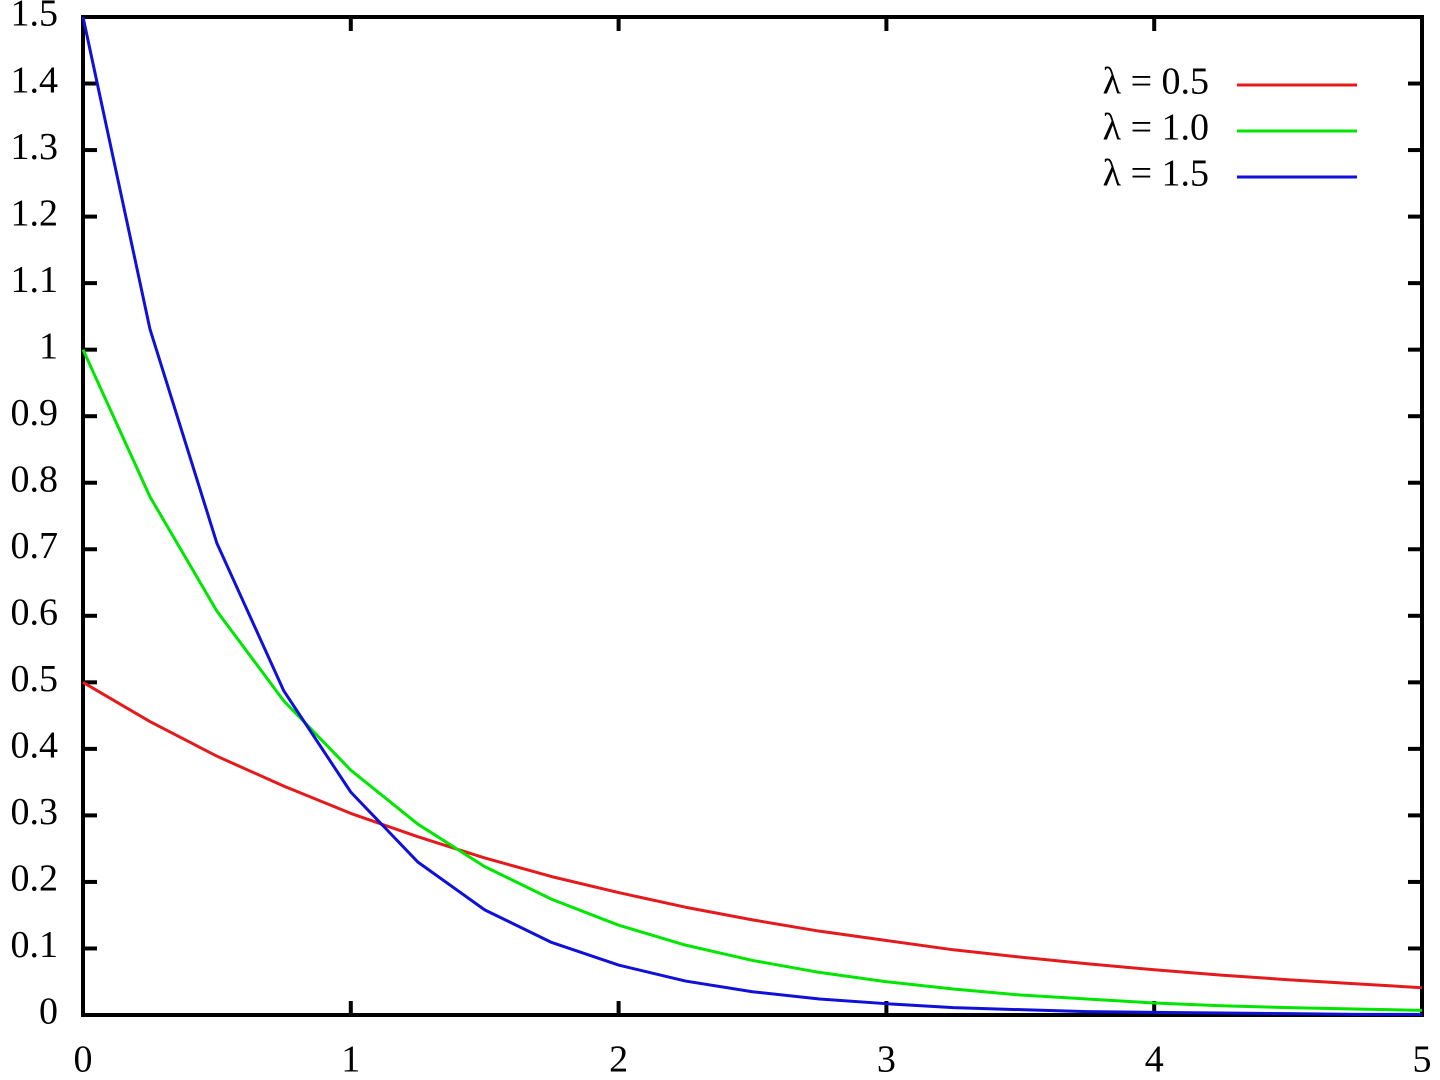 This screenshot has height=1080, width=1440. Describe the element at coordinates (35, 613) in the screenshot. I see `y-tick-label: 0.6` at that location.